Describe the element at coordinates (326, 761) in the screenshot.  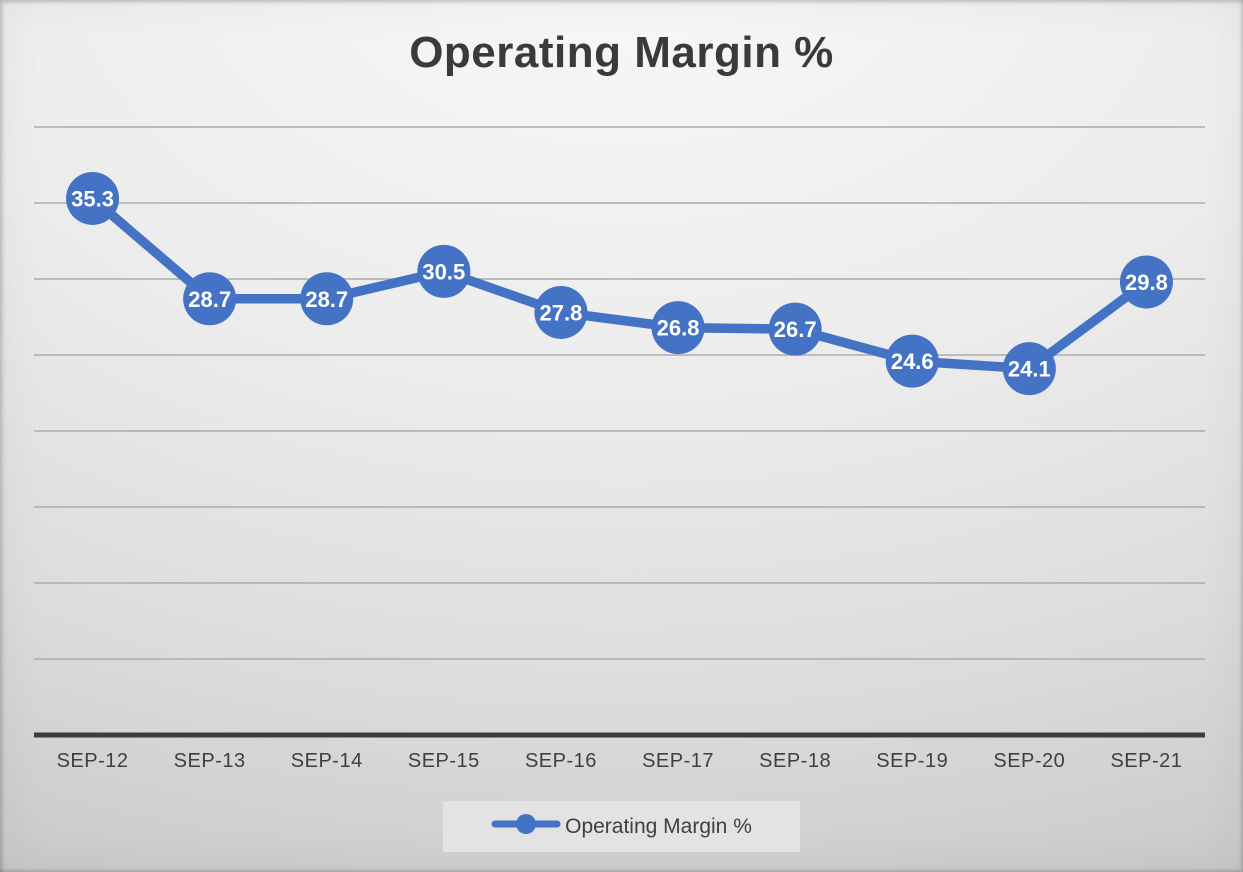
I see `x-axis-tick-label: SEP-14` at that location.